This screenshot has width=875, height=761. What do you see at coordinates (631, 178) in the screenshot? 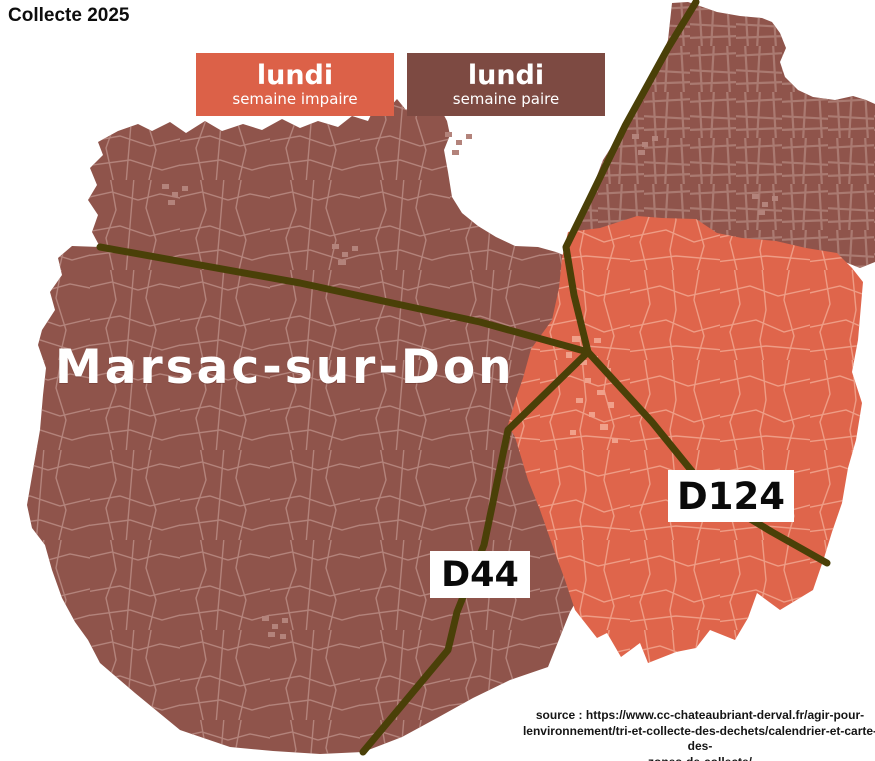
I see `road-north-line` at bounding box center [631, 178].